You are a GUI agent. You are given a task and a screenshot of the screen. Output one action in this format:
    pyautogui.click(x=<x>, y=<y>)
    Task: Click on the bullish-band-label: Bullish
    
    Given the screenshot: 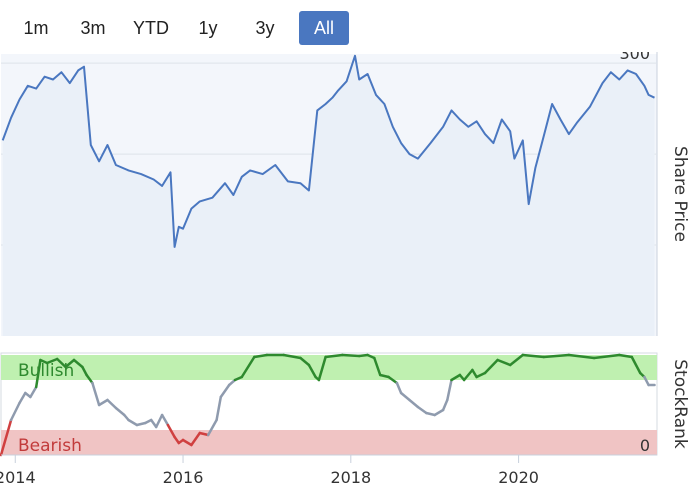 What is the action you would take?
    pyautogui.click(x=46, y=371)
    